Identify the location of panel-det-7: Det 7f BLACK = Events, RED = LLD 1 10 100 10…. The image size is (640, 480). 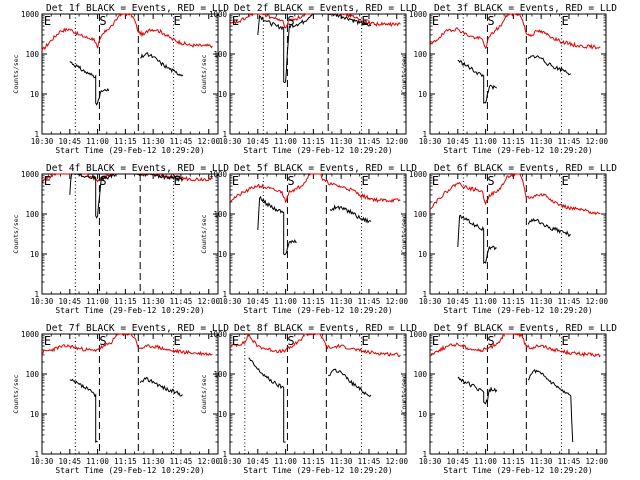
(120, 399).